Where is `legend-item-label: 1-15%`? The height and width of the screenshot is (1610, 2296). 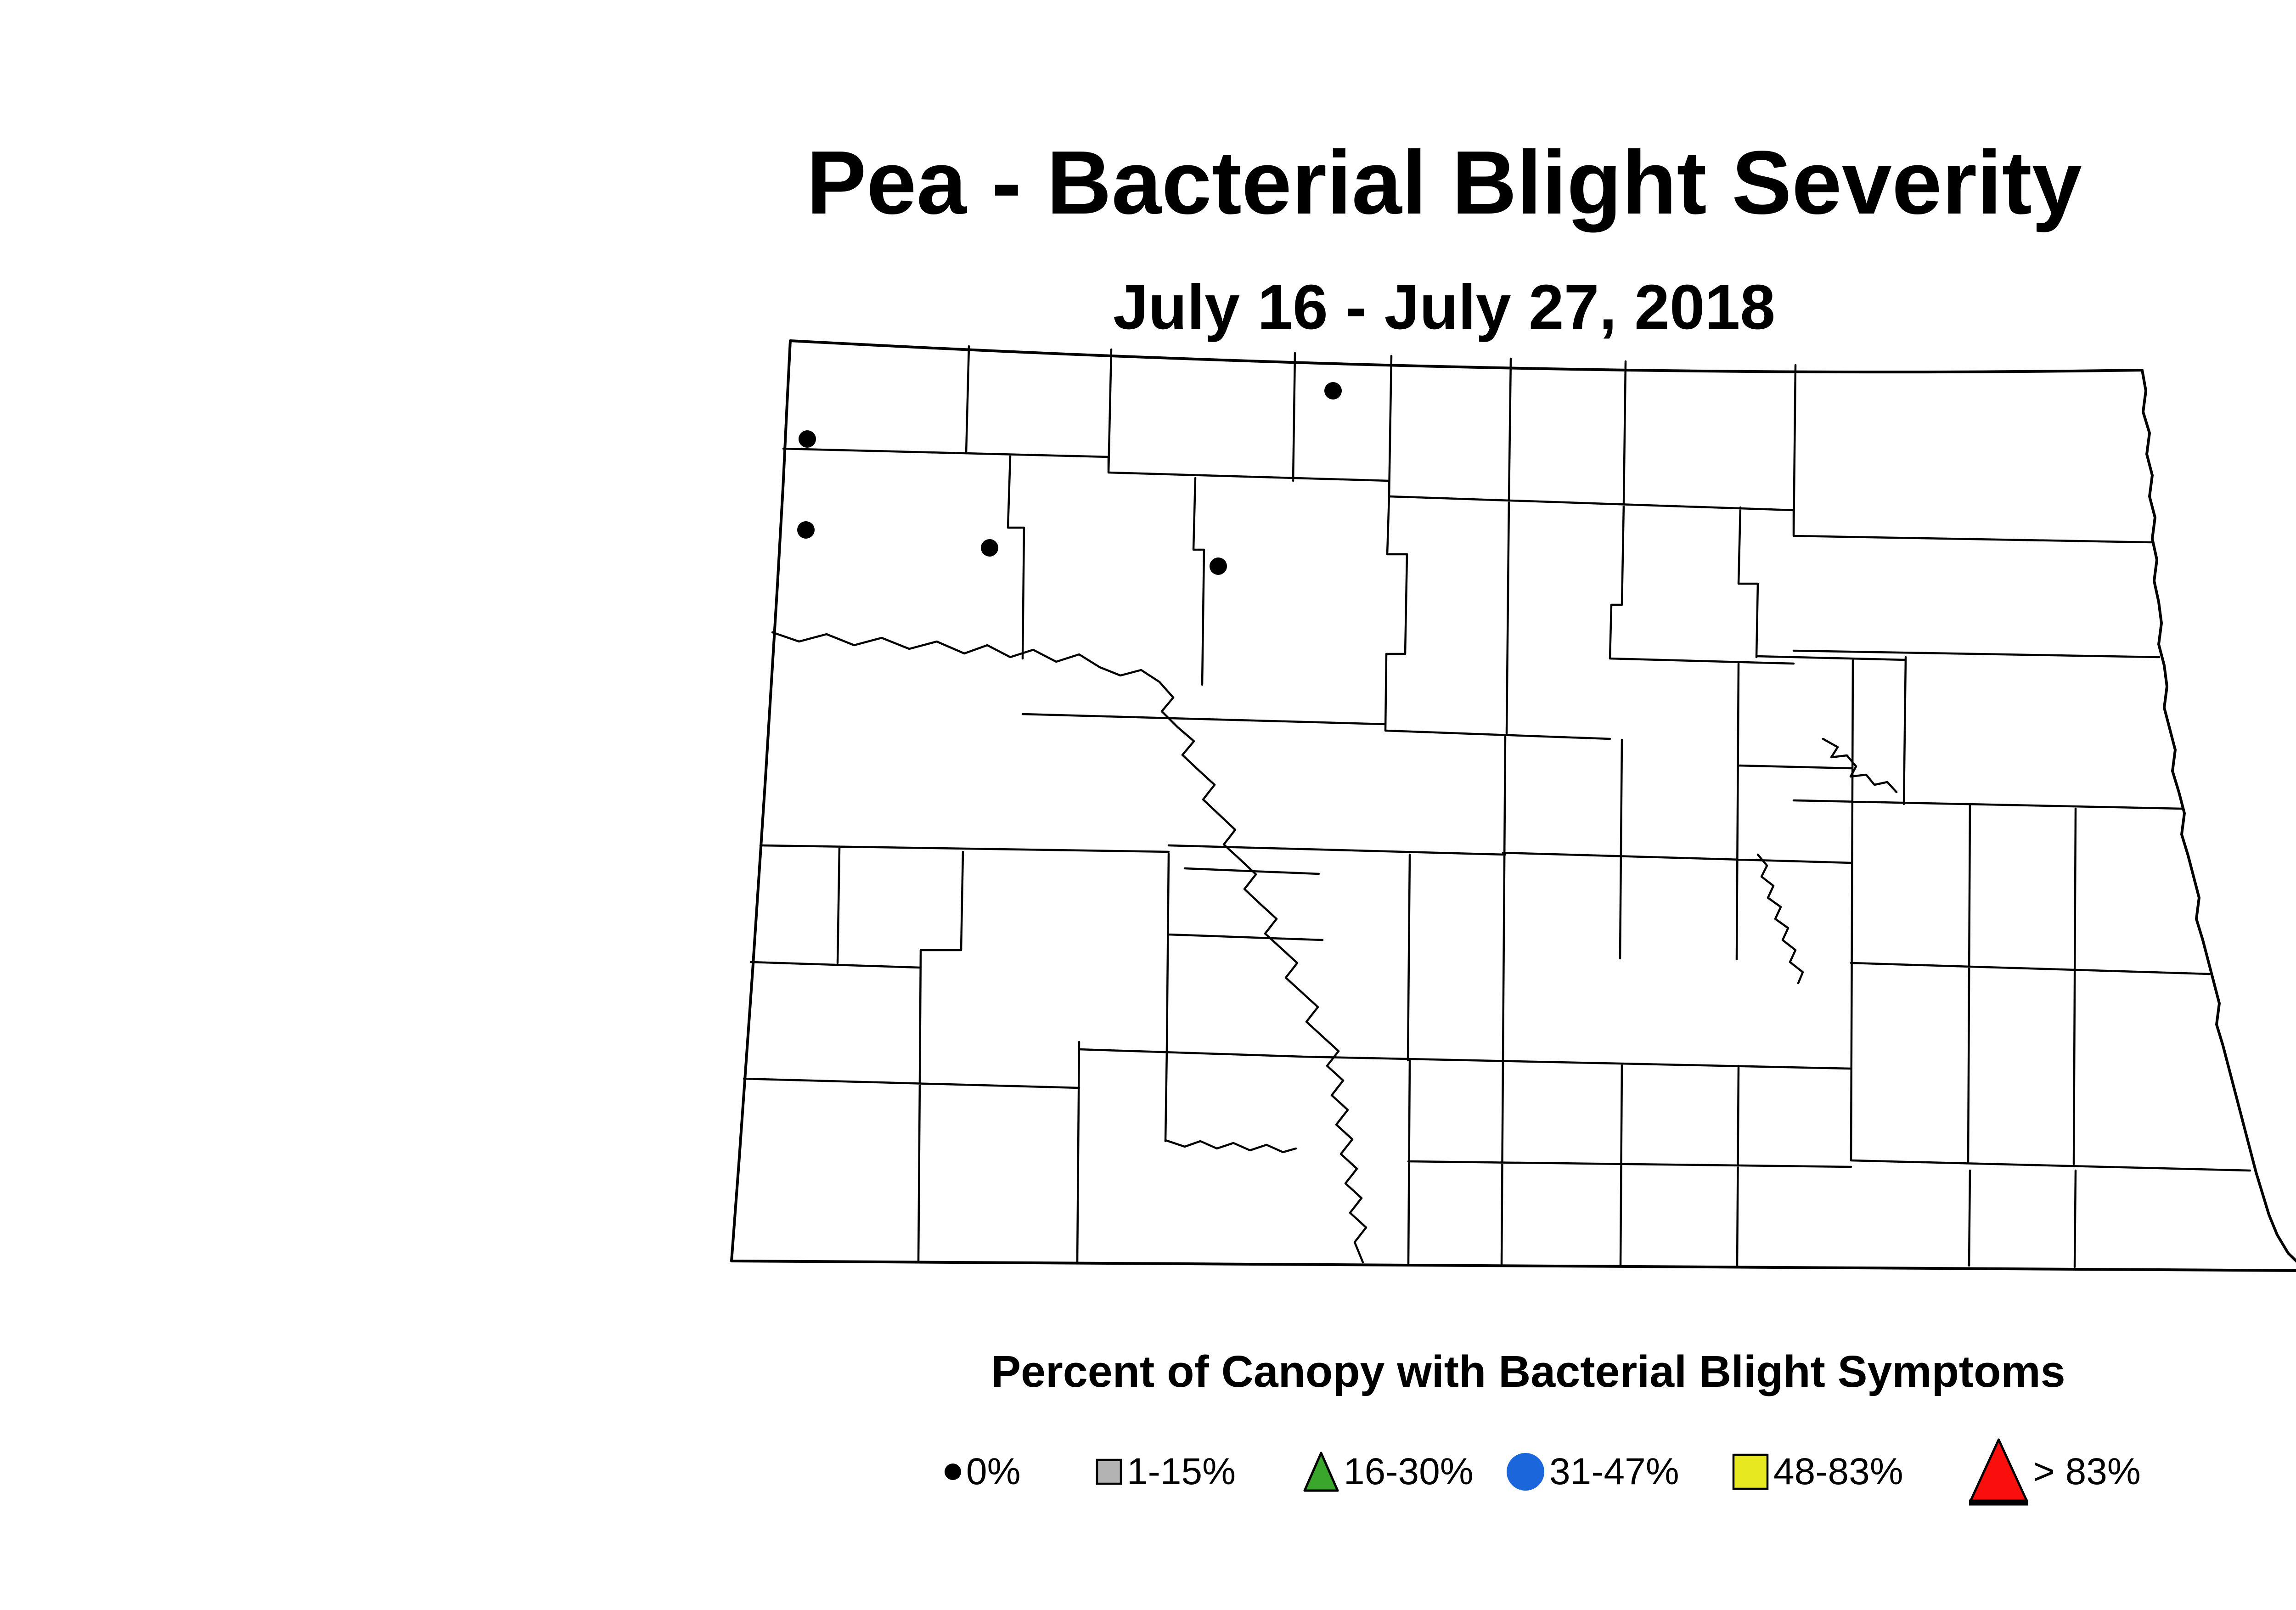 legend-item-label: 1-15% is located at coordinates (1181, 1472).